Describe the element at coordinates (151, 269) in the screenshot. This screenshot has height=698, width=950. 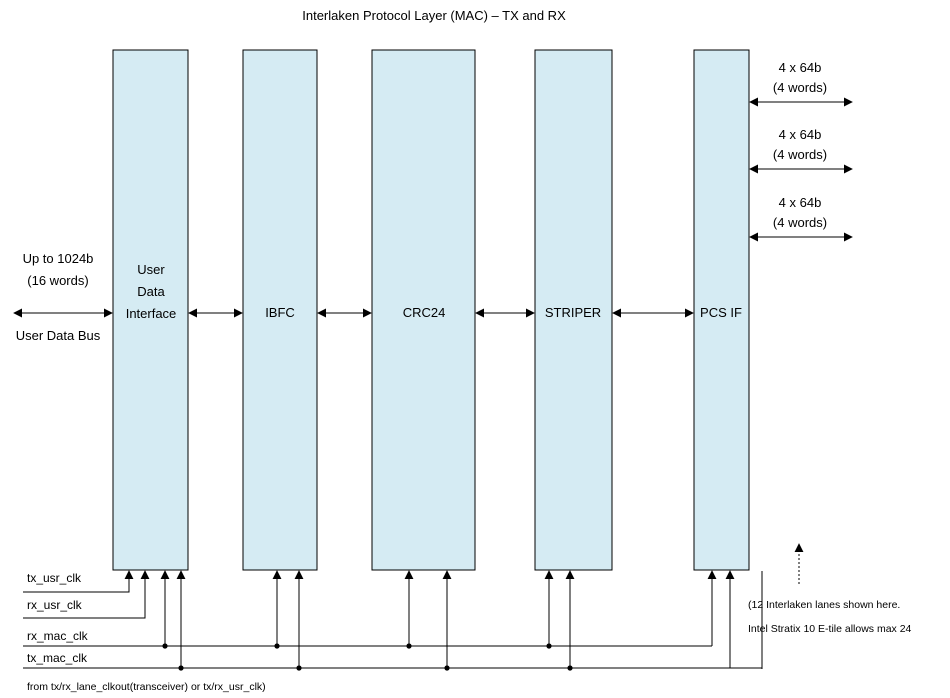
I see `user-data-interface-label-1: User` at that location.